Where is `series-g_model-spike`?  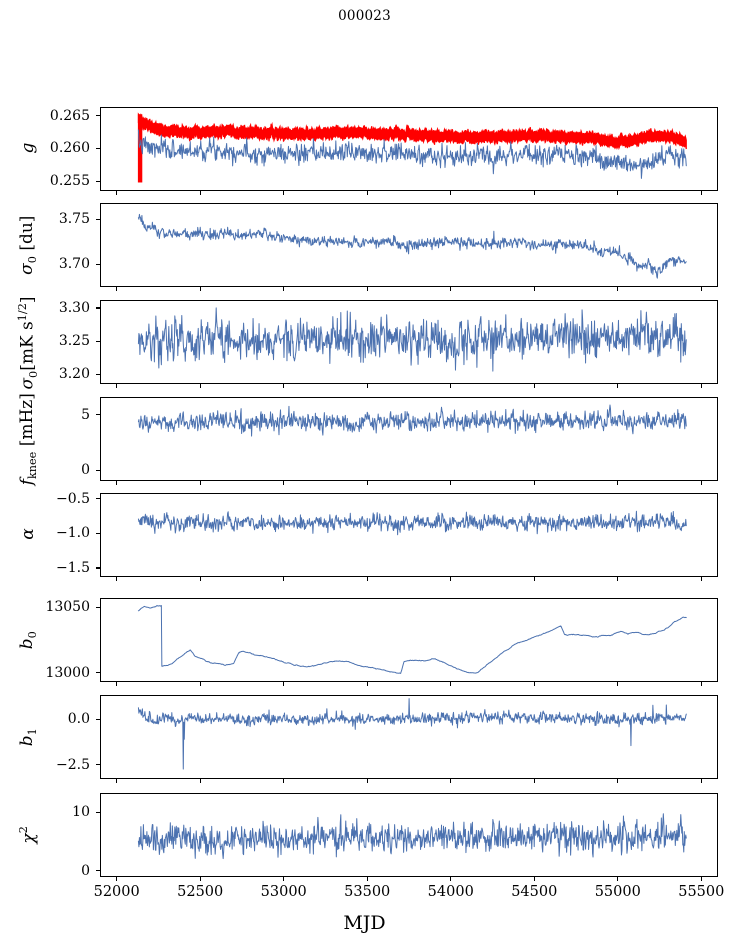
series-g_model-spike is located at coordinates (140, 148).